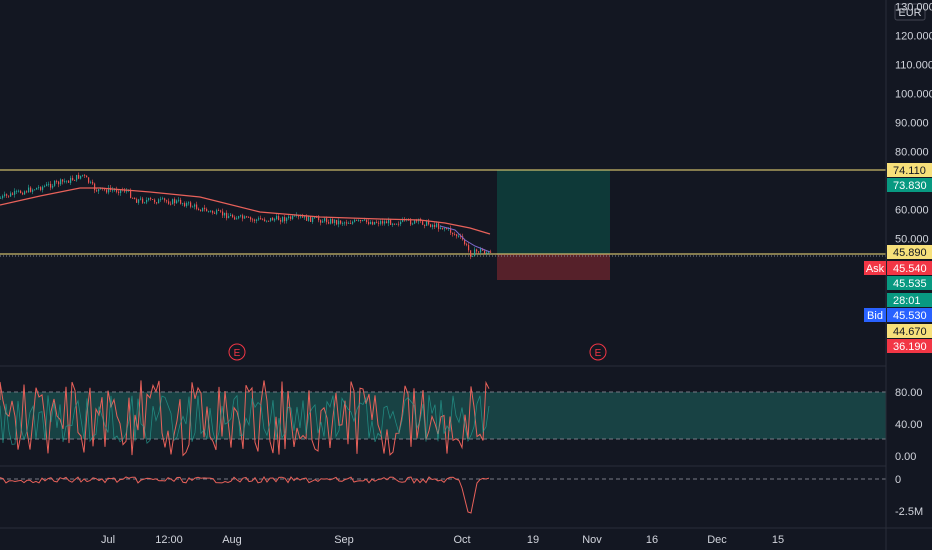  What do you see at coordinates (909, 185) in the screenshot?
I see `price-label-target: 73.830` at bounding box center [909, 185].